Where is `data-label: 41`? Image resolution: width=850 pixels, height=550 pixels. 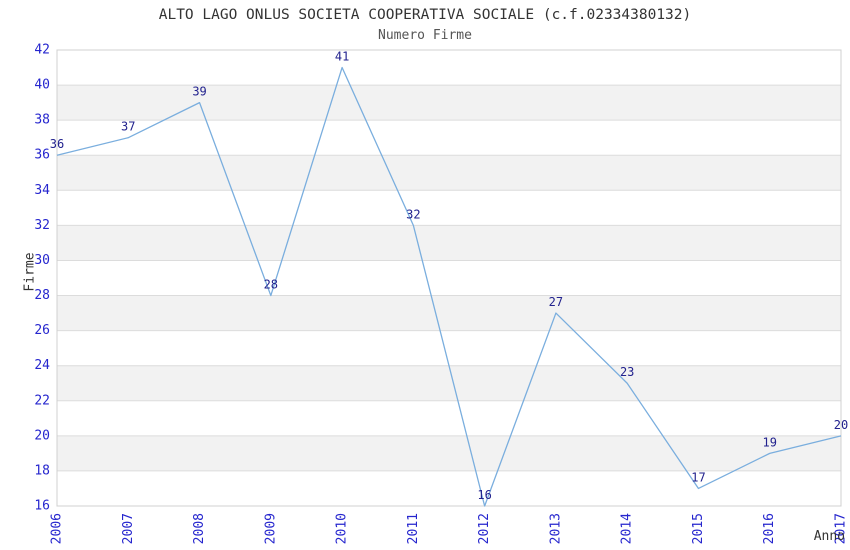 data-label: 41 is located at coordinates (342, 57).